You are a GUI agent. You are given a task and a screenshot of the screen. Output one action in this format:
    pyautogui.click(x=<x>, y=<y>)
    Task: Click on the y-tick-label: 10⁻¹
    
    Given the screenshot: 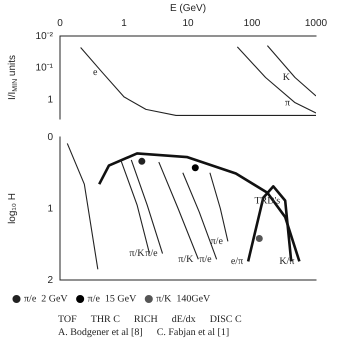 What is the action you would take?
    pyautogui.click(x=45, y=68)
    